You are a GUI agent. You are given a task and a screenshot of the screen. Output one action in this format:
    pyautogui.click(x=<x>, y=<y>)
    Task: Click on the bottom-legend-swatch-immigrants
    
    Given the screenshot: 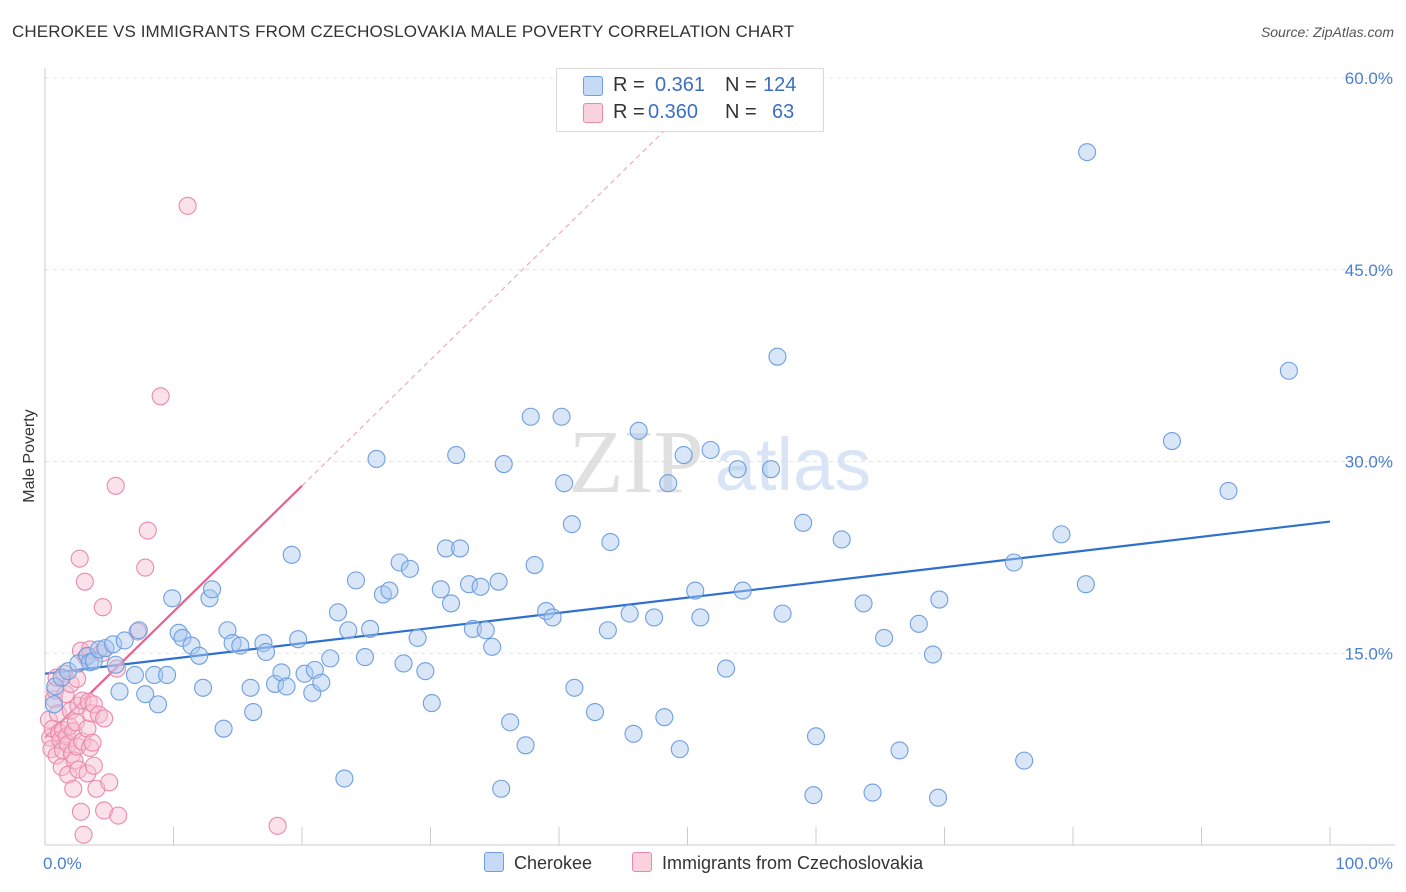 What is the action you would take?
    pyautogui.click(x=642, y=862)
    